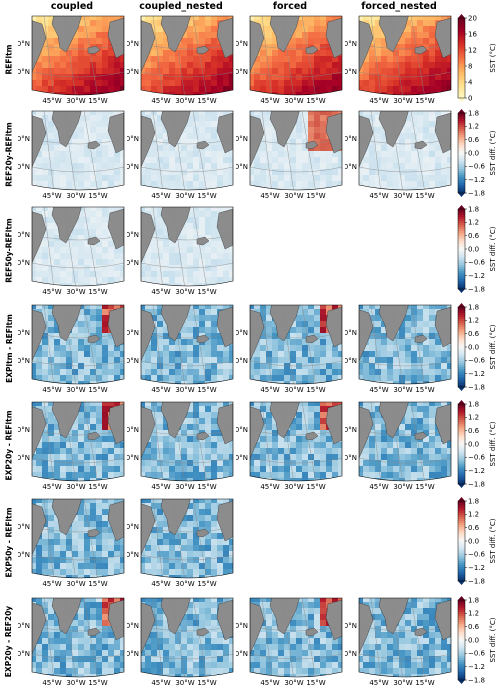  Describe the element at coordinates (24, 361) in the screenshot. I see `lat-label: 50°N` at that location.